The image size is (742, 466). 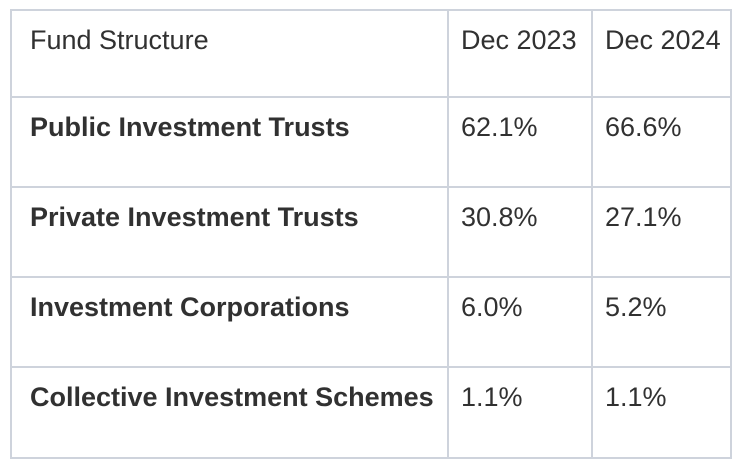 What do you see at coordinates (229, 232) in the screenshot?
I see `row-label-private-investment-trusts: Private Investment Trusts` at bounding box center [229, 232].